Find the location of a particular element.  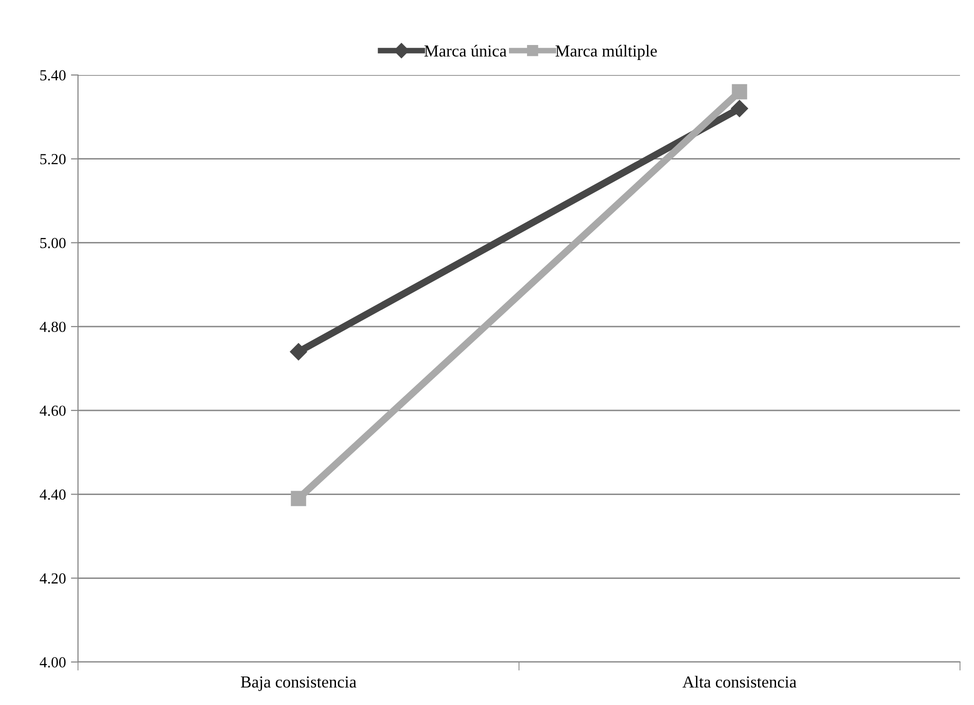

x-tick-label: Baja consistencia is located at coordinates (298, 684).